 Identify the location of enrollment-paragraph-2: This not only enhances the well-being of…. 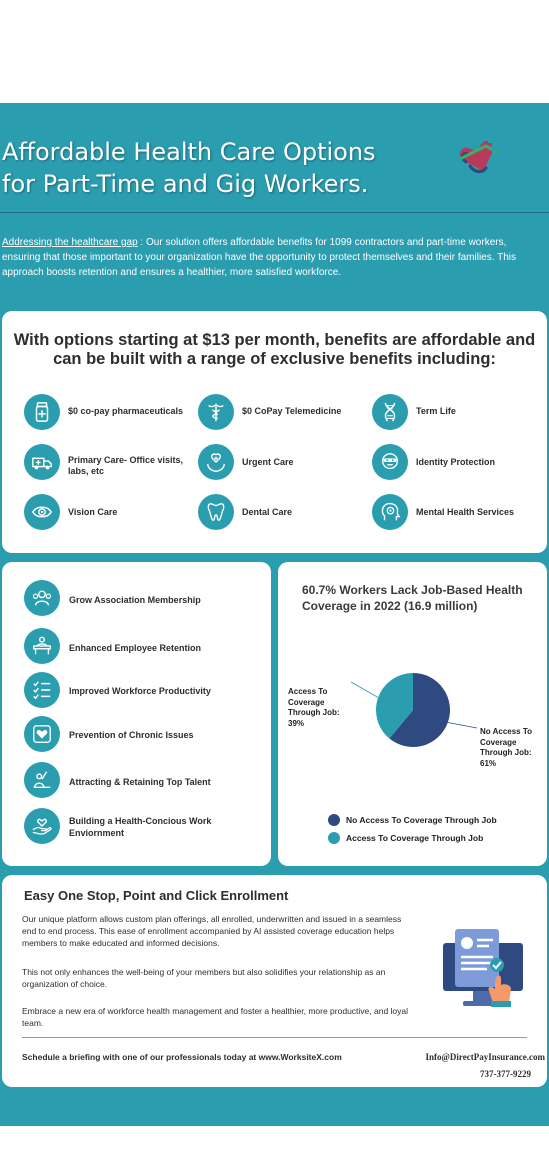
(204, 978).